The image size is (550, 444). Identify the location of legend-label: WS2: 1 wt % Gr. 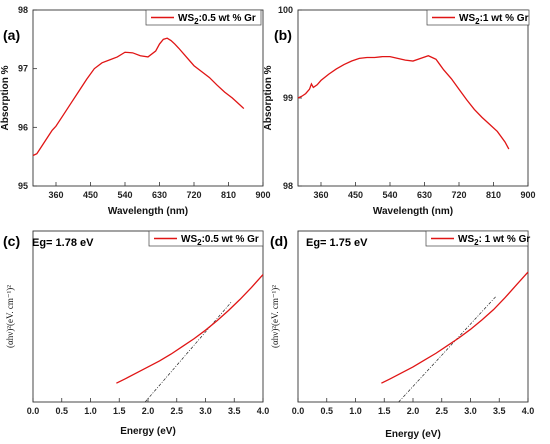
(494, 240).